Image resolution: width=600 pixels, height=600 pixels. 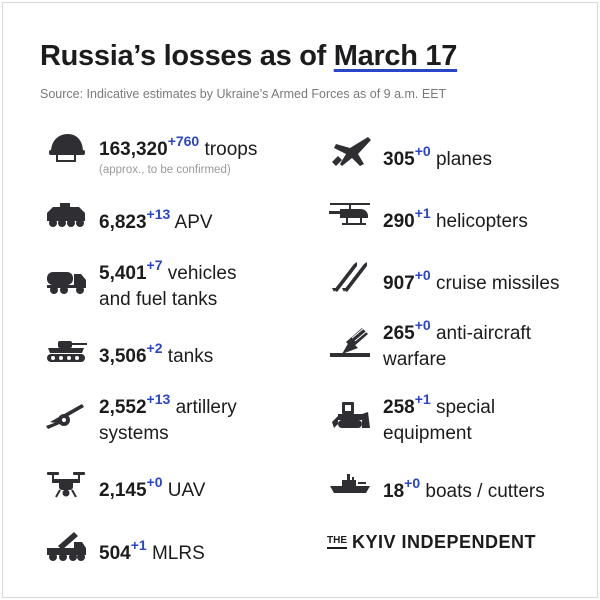 I want to click on boats-count: 18, so click(x=394, y=491).